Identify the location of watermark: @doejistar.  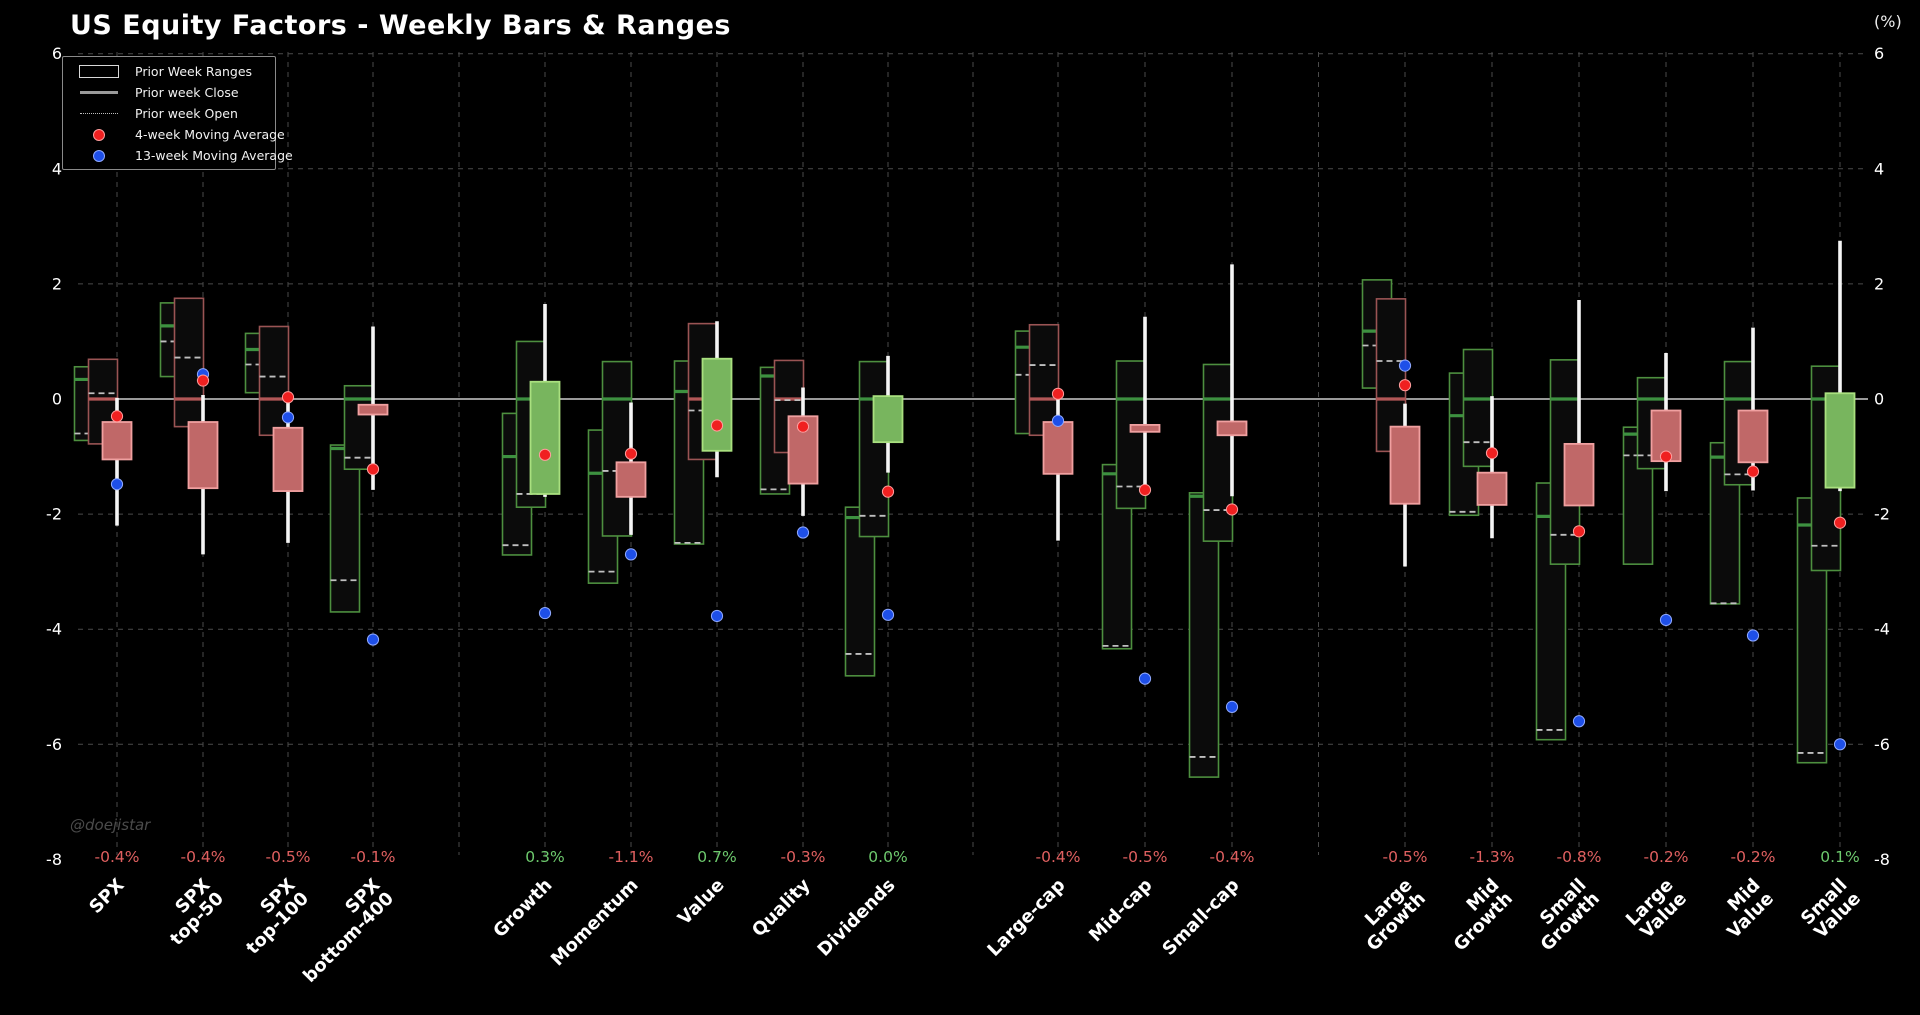
(110, 825).